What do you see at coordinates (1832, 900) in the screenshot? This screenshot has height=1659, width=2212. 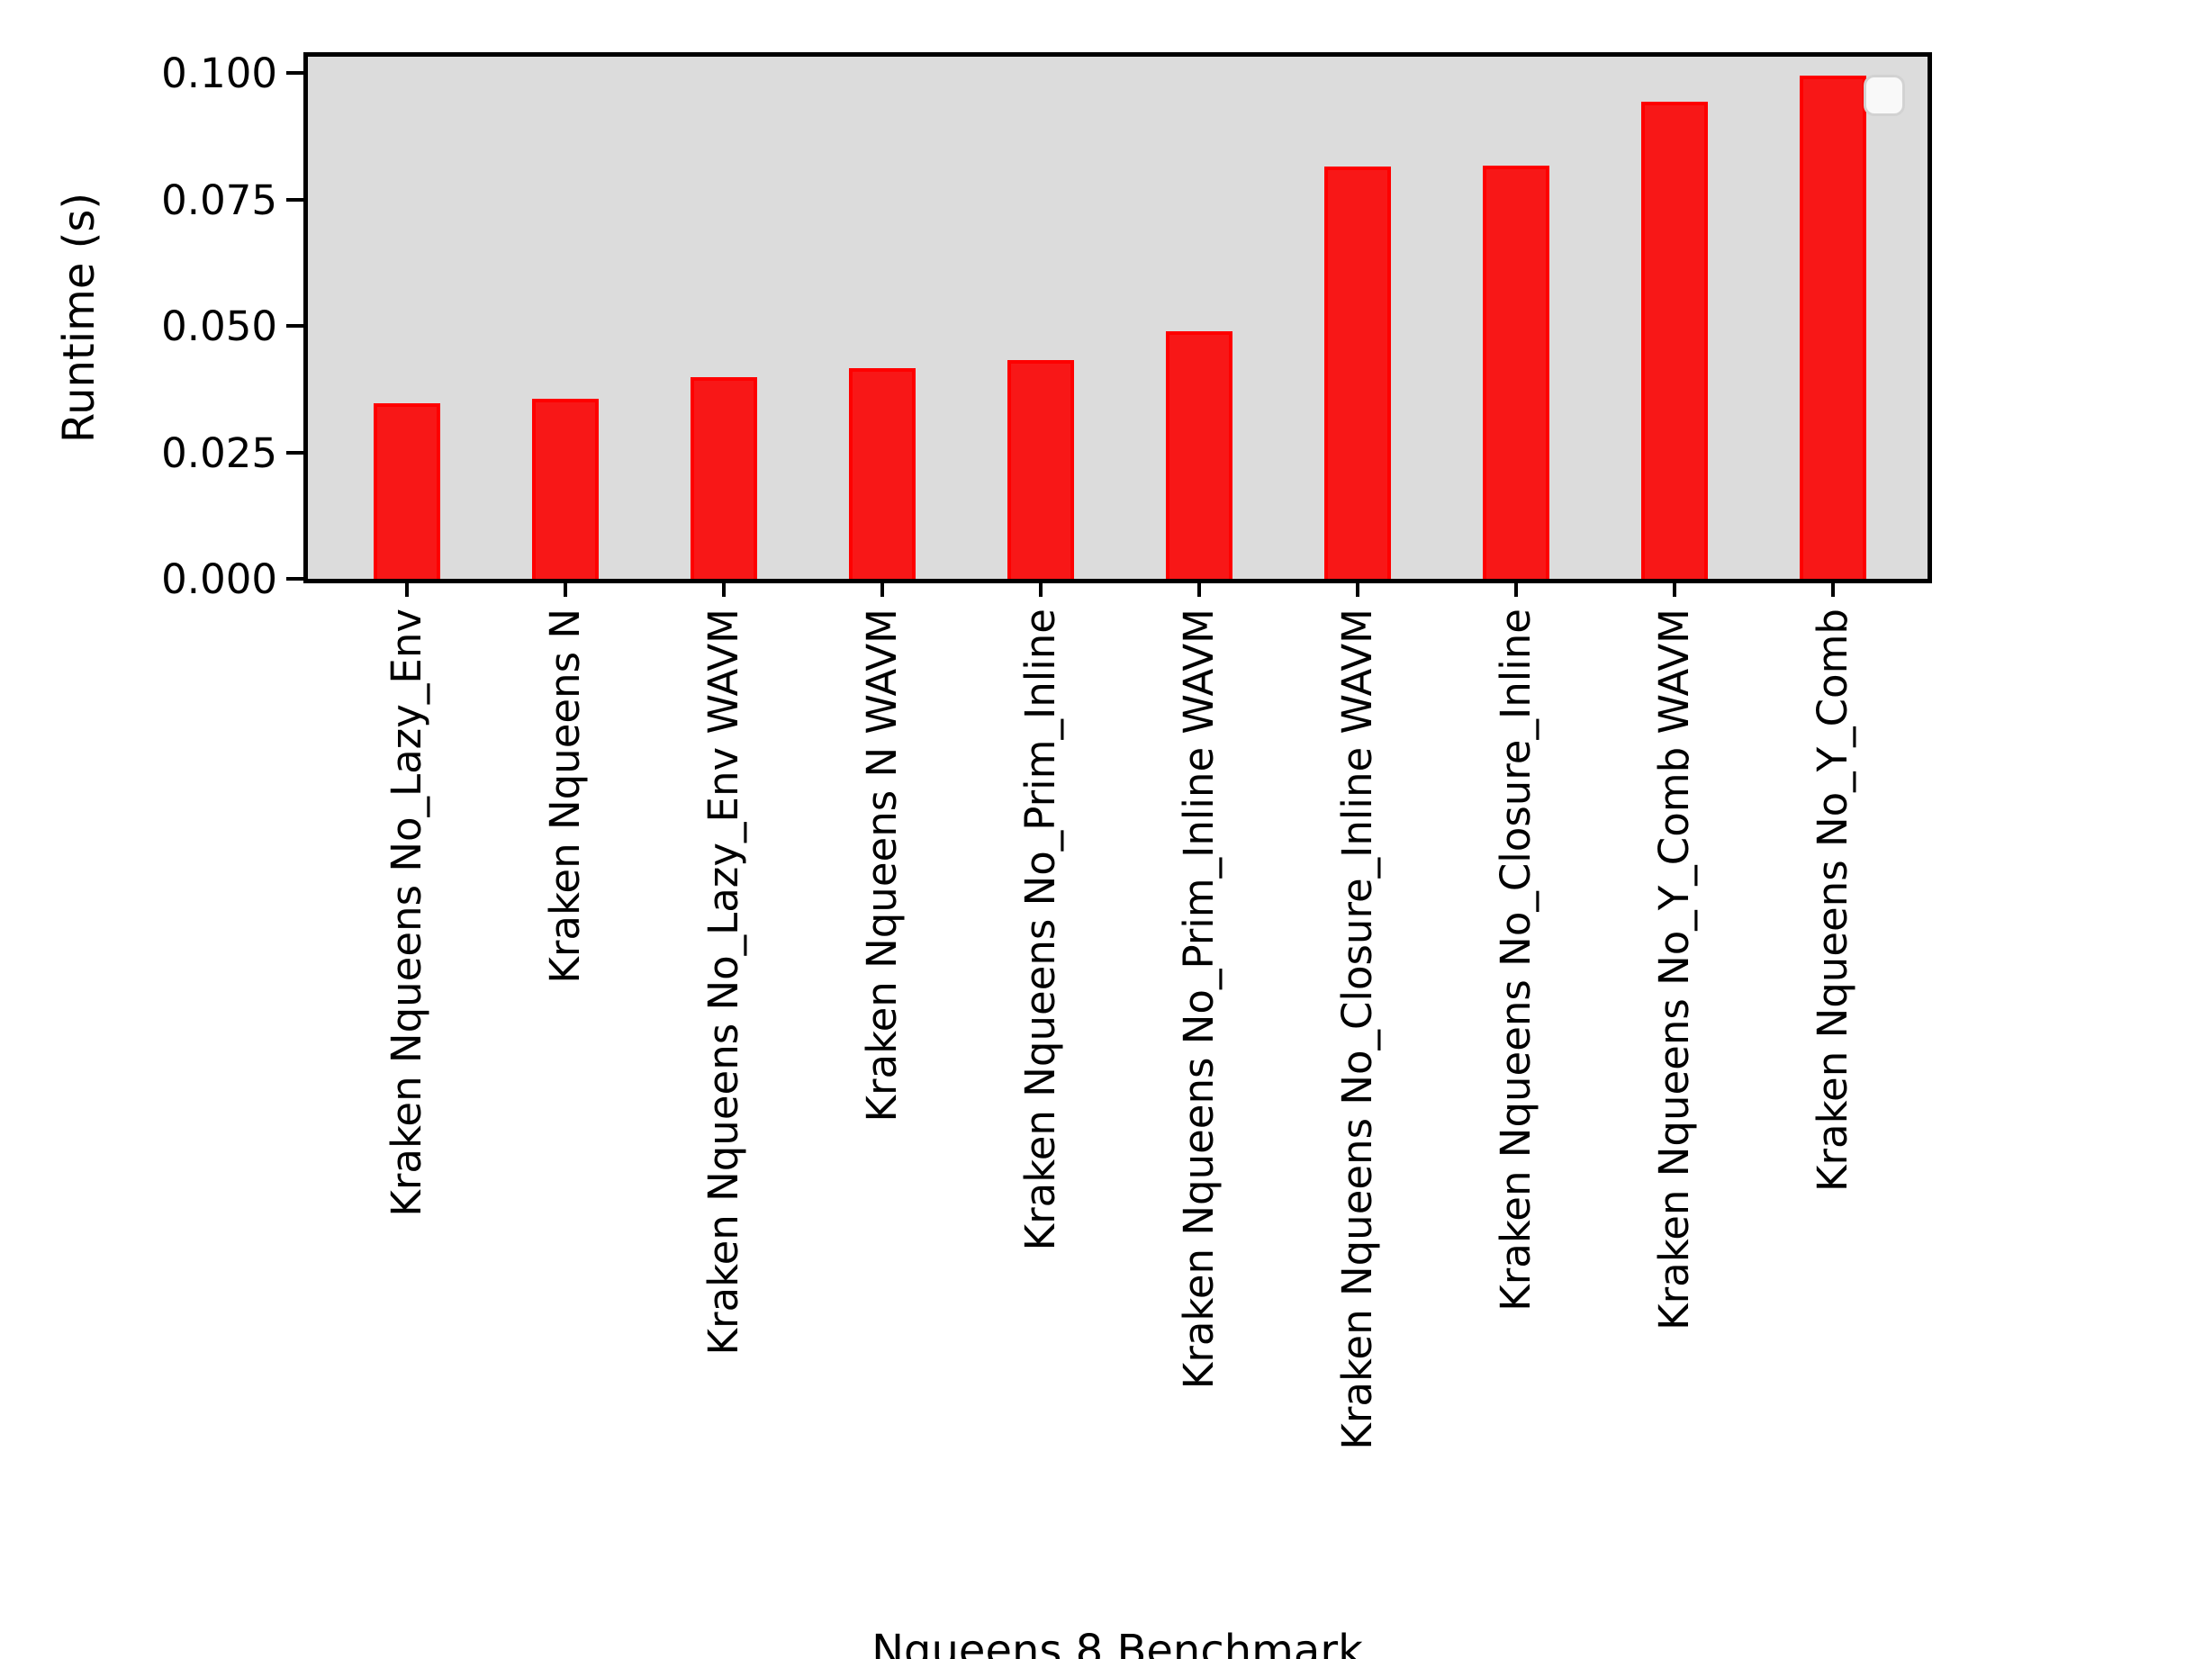 I see `x-tick-label: Kraken Nqueens No_Y_Comb` at bounding box center [1832, 900].